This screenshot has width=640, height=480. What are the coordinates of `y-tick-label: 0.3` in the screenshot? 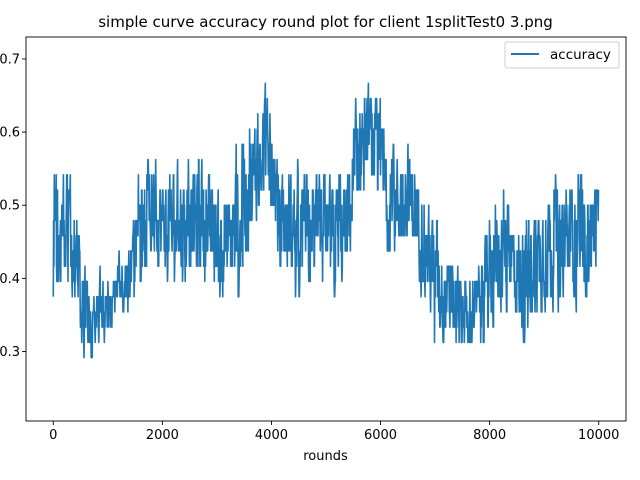 It's located at (10, 352).